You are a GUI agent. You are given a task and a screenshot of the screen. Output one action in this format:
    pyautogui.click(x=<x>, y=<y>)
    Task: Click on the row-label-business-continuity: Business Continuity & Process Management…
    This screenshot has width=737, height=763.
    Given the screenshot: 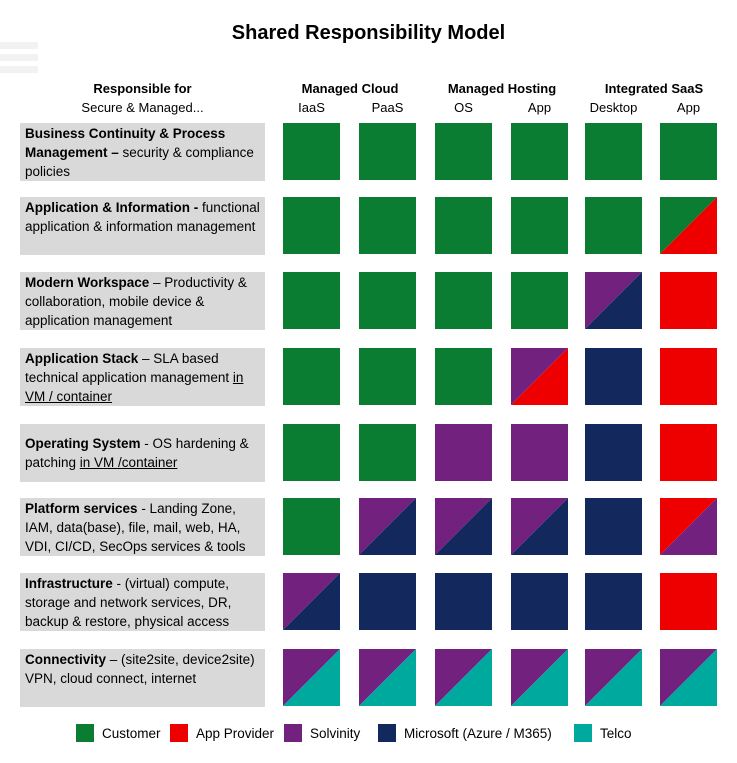 What is the action you would take?
    pyautogui.click(x=142, y=152)
    